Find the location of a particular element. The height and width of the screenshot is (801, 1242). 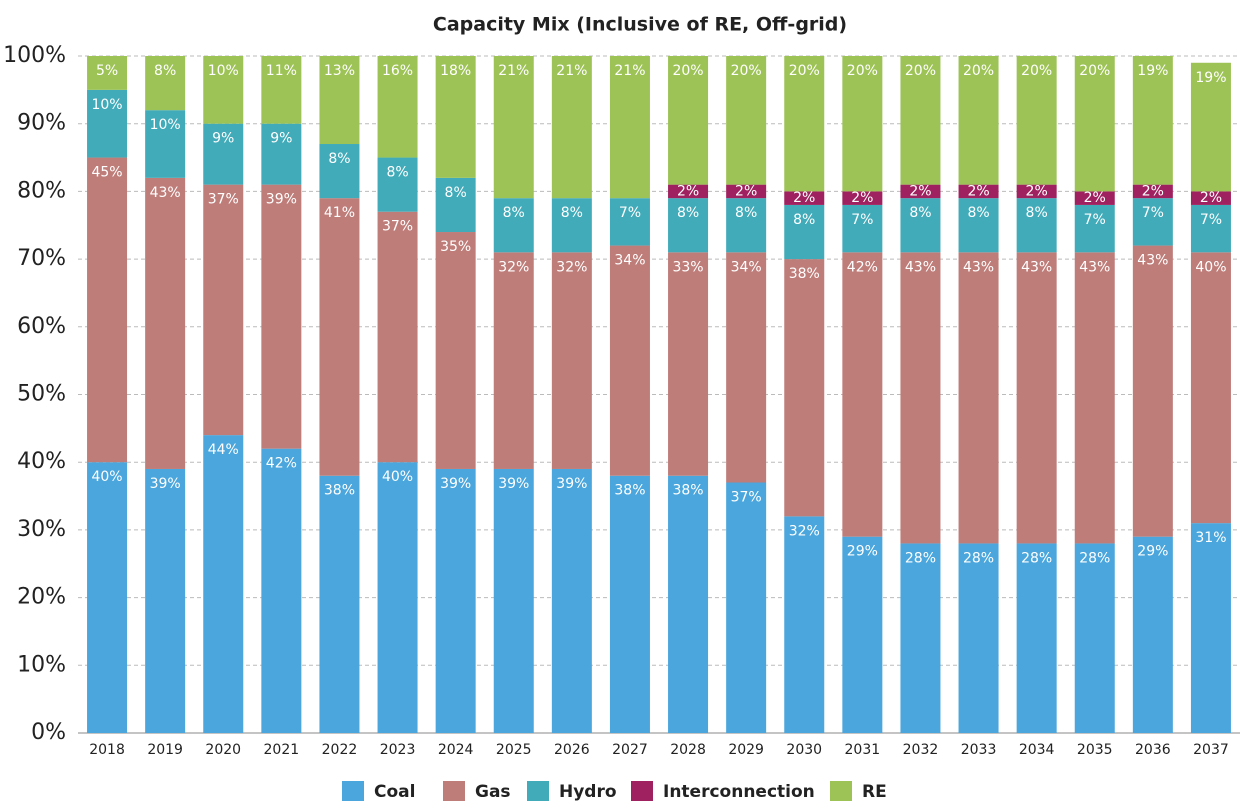

y-tick-label: 100% is located at coordinates (34, 55).